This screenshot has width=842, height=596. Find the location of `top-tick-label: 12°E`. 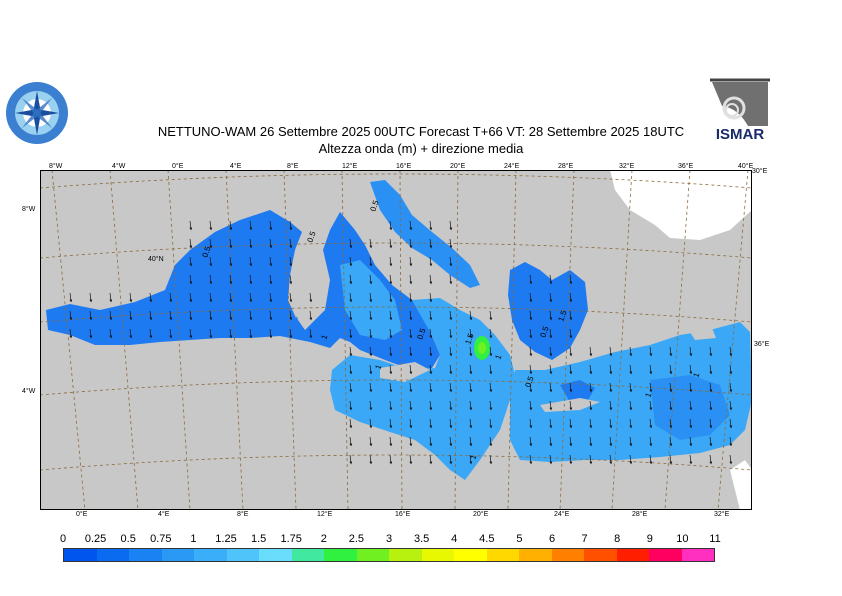

top-tick-label: 12°E is located at coordinates (350, 166).